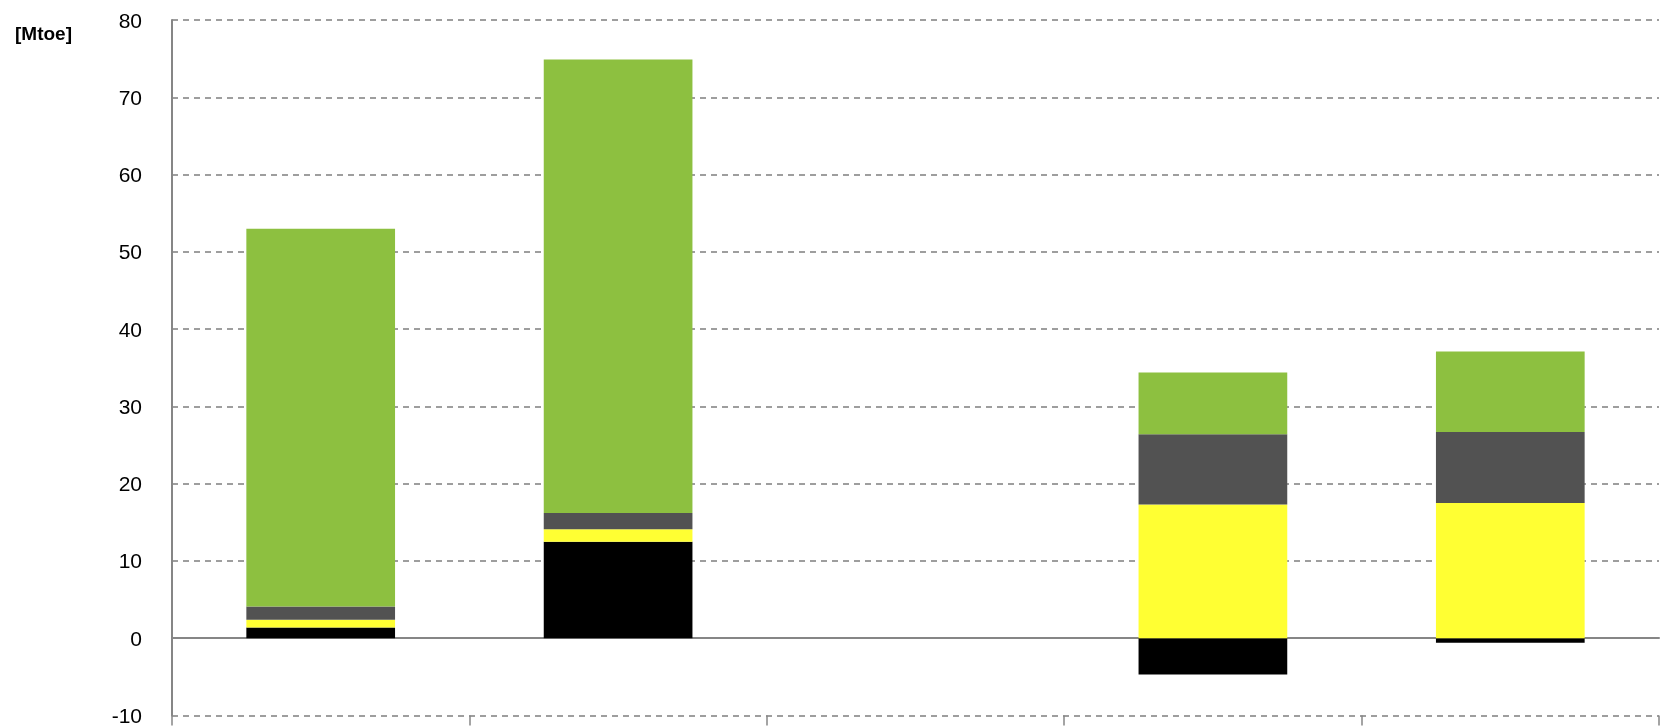 The width and height of the screenshot is (1677, 726). What do you see at coordinates (130, 406) in the screenshot?
I see `y-tick-label: 30` at bounding box center [130, 406].